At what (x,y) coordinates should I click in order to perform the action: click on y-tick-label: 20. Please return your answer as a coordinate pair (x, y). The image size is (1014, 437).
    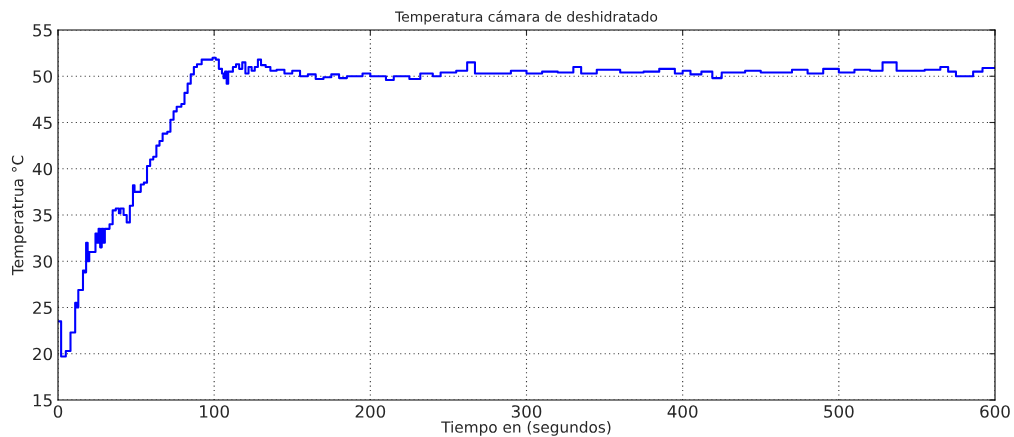
    Looking at the image, I should click on (43, 354).